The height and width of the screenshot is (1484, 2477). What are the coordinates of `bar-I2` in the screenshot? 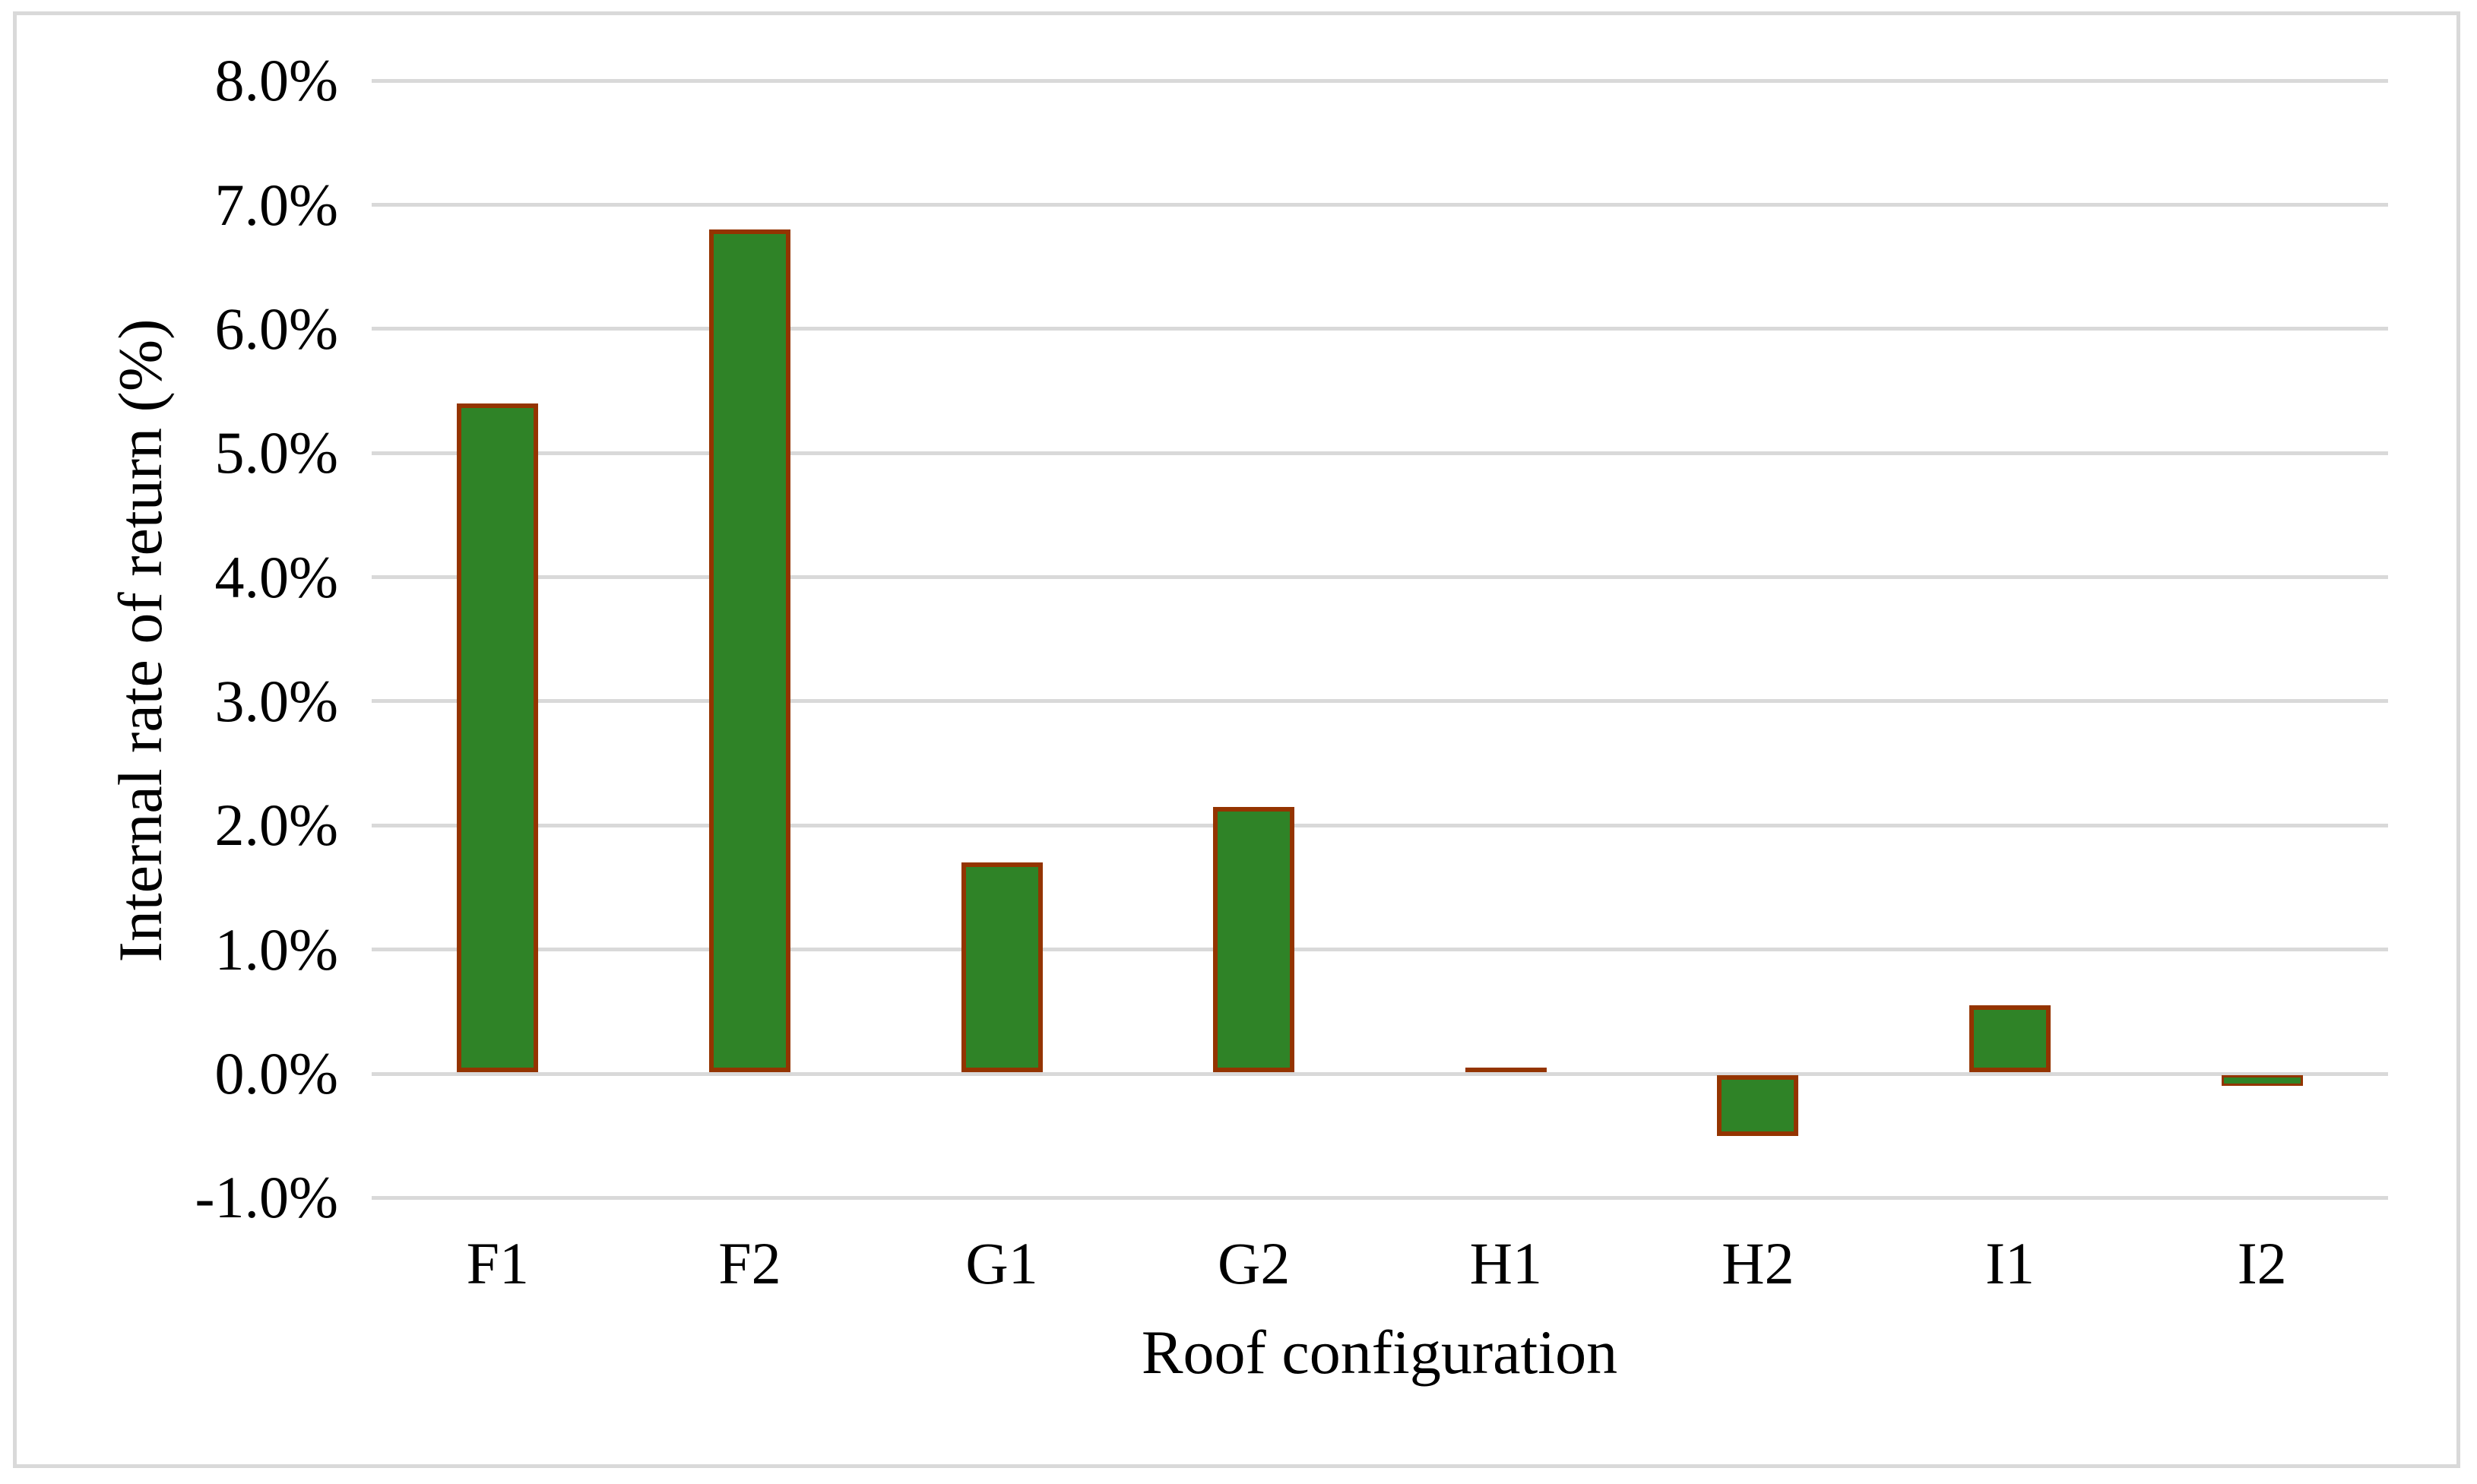 It's located at (2262, 1081).